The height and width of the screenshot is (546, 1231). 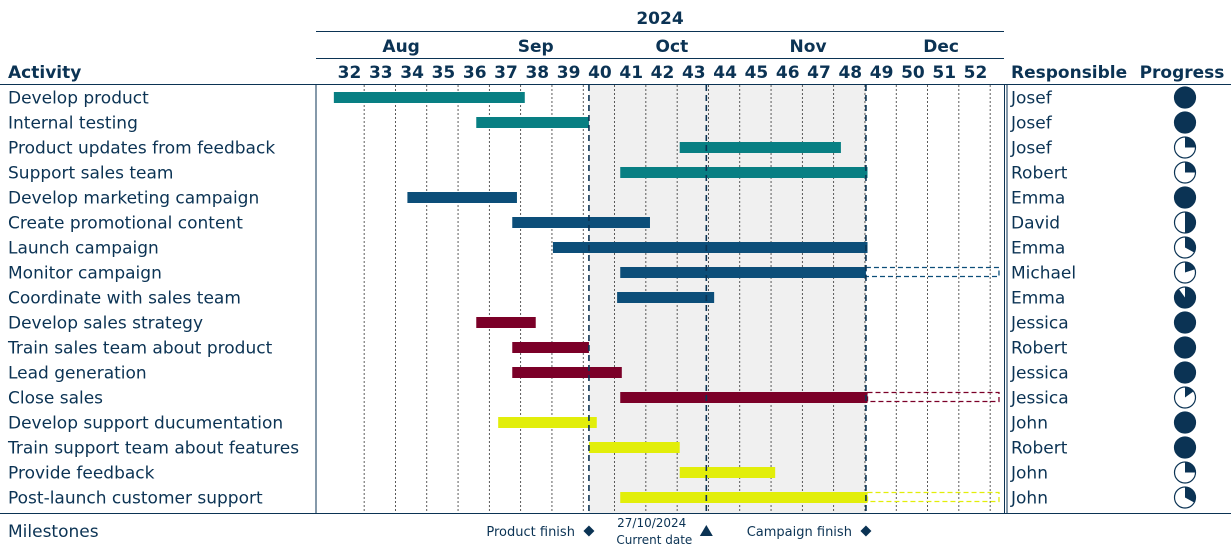 What do you see at coordinates (913, 73) in the screenshot?
I see `week-label: 50` at bounding box center [913, 73].